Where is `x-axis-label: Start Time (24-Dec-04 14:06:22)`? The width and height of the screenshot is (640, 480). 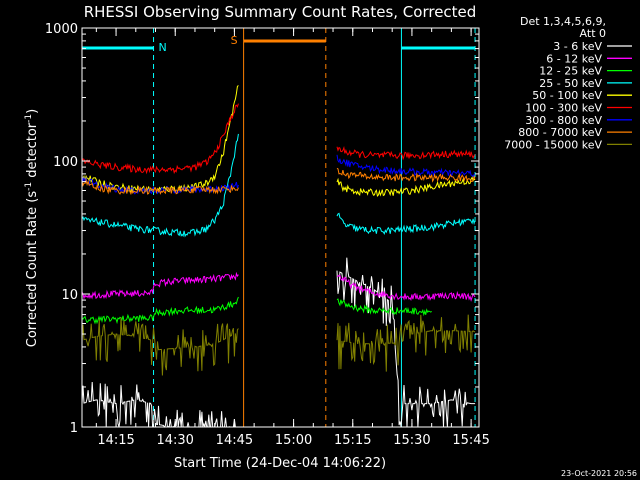
x-axis-label: Start Time (24-Dec-04 14:06:22) is located at coordinates (280, 463).